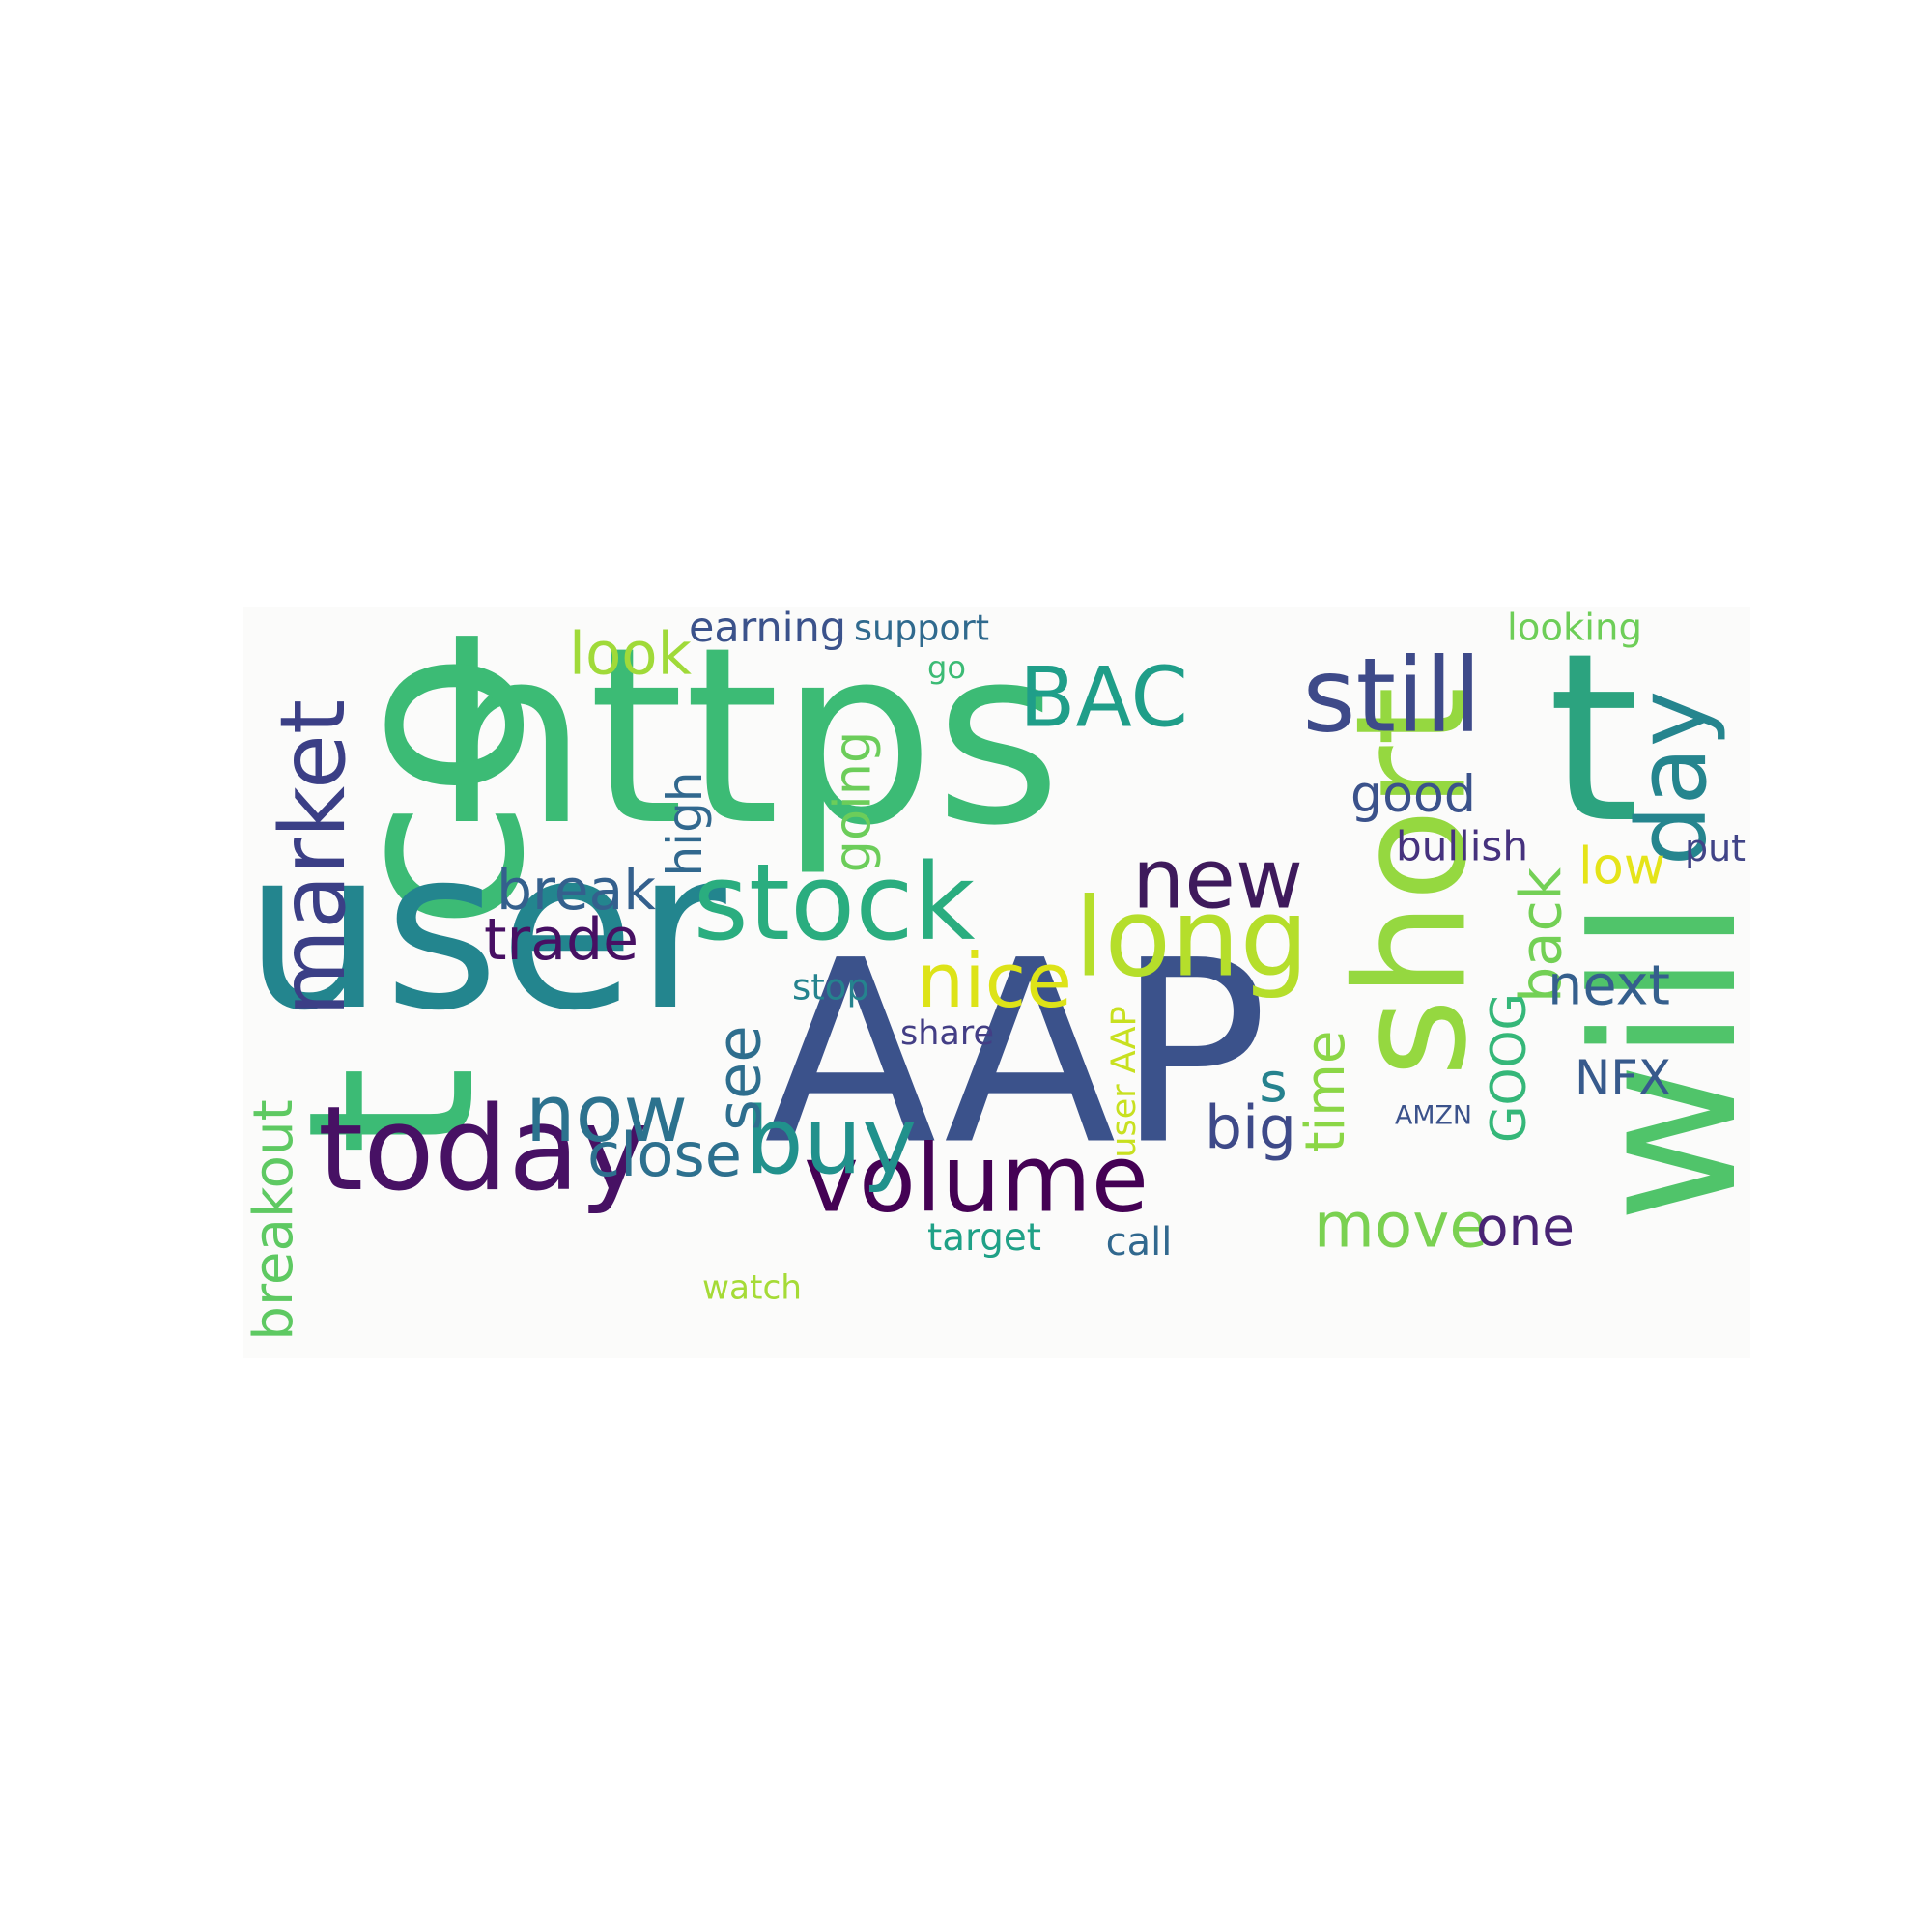 The image size is (1932, 1932). Describe the element at coordinates (830, 988) in the screenshot. I see `word-stop: stop` at that location.